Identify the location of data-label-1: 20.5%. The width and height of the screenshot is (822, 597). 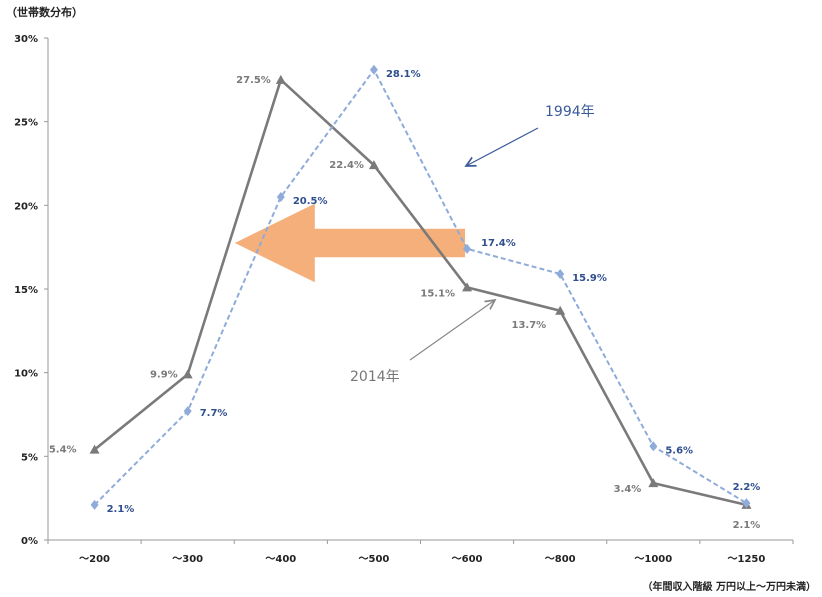
(310, 201).